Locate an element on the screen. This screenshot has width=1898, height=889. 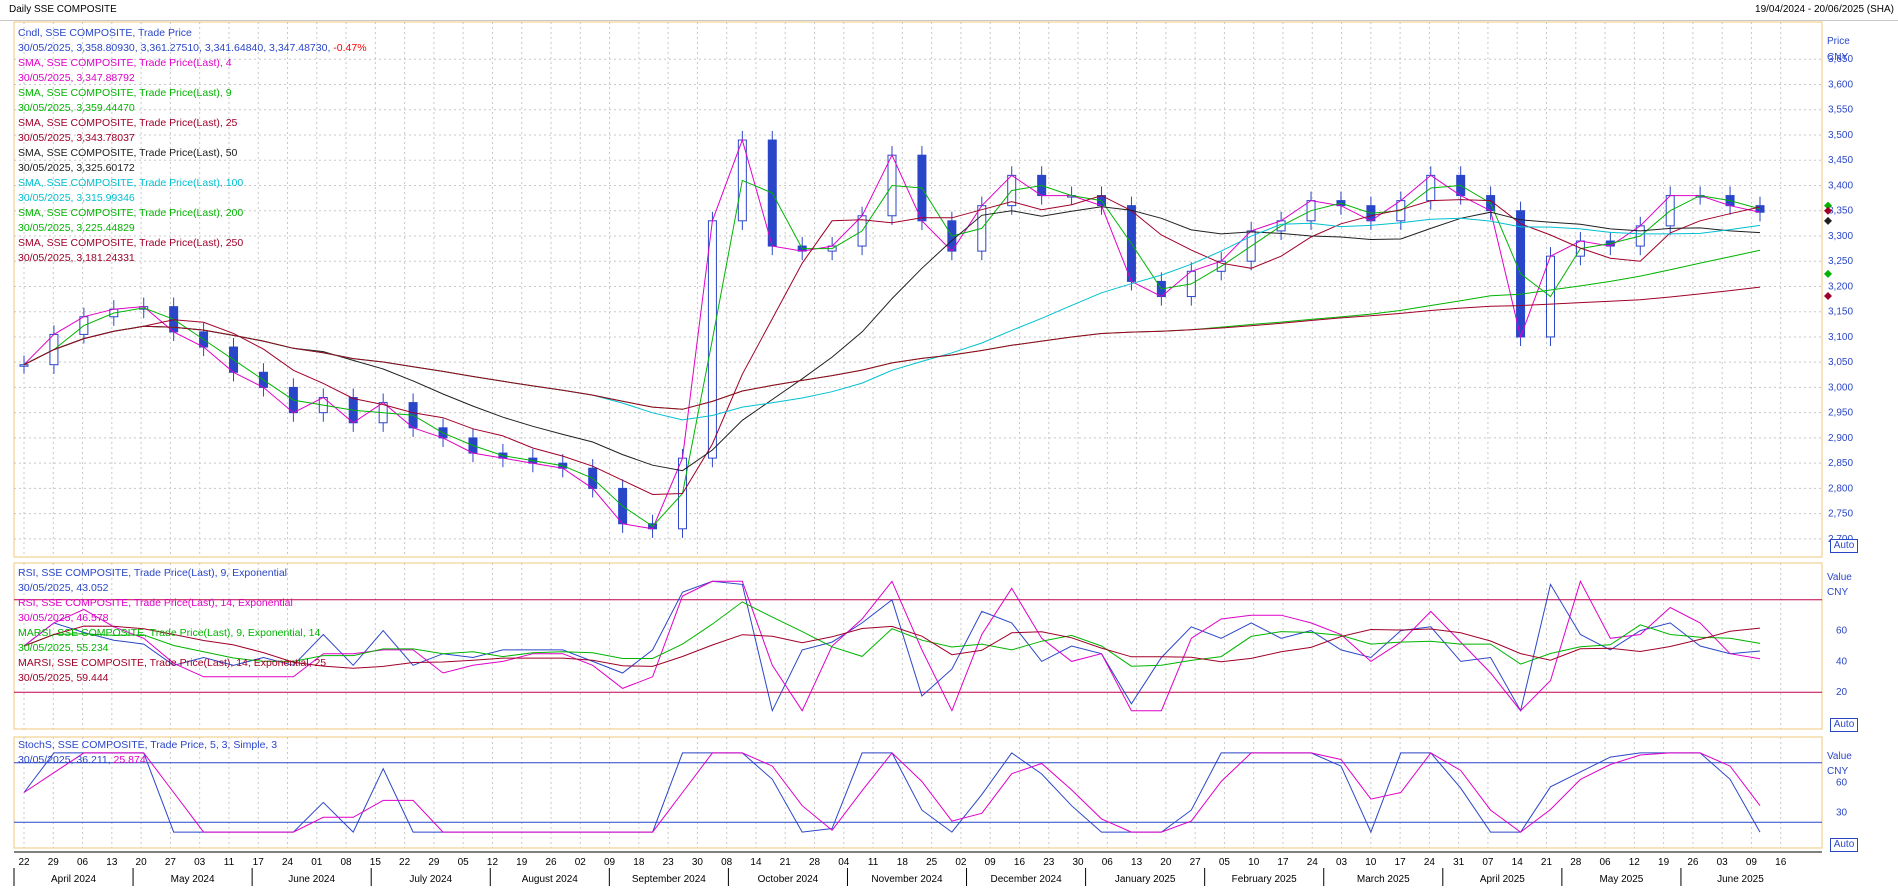
price-tick-label: 2,850 is located at coordinates (1840, 463).